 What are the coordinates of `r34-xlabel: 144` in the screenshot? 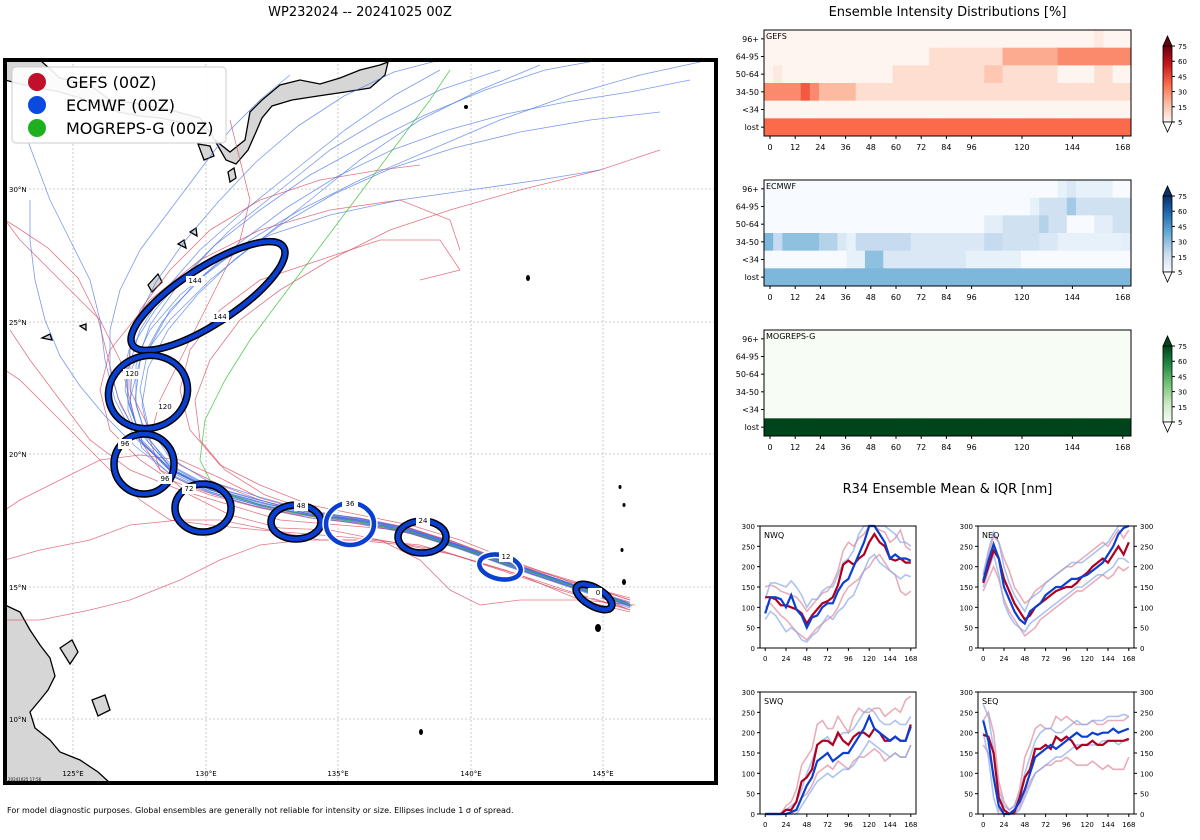 It's located at (1108, 825).